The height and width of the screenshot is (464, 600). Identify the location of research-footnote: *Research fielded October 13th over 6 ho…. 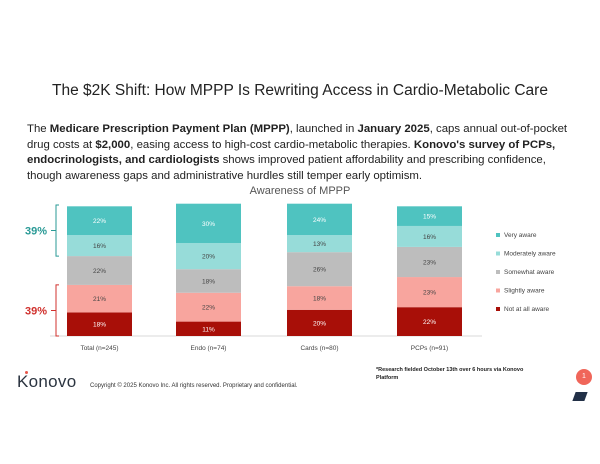
(450, 374).